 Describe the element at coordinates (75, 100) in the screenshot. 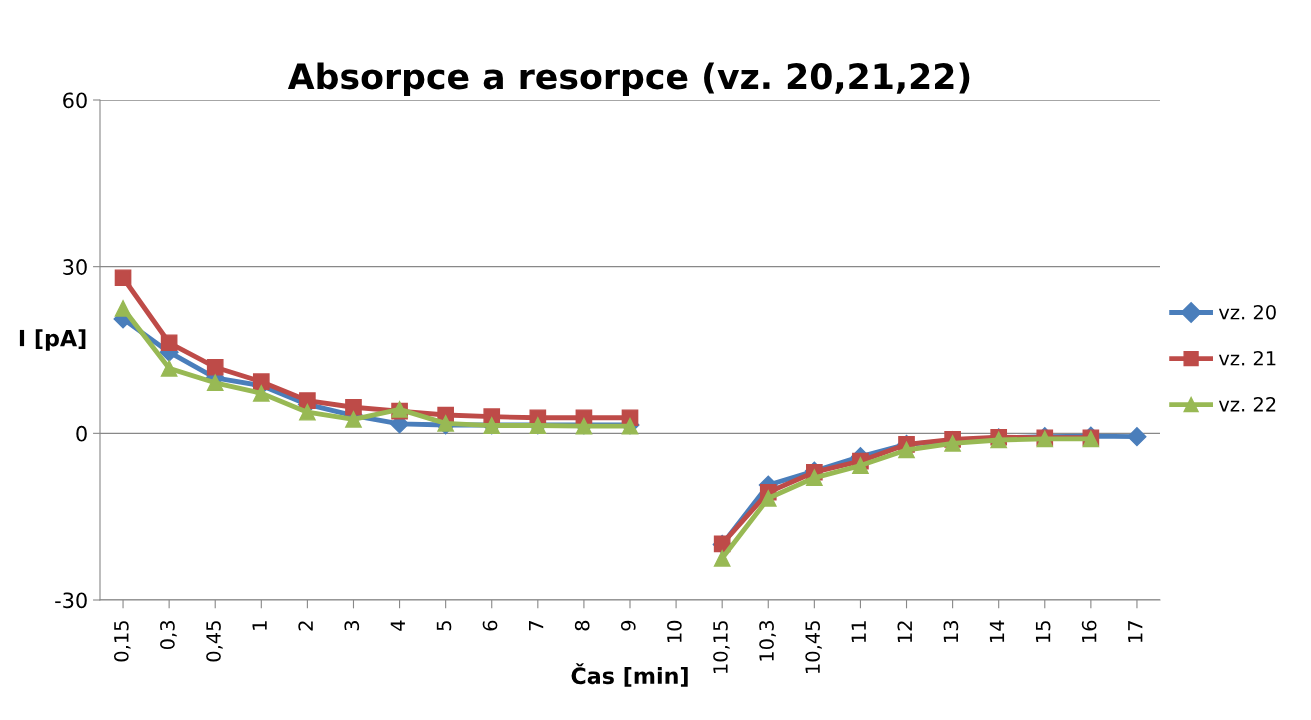

I see `y-tick-label: 60` at that location.